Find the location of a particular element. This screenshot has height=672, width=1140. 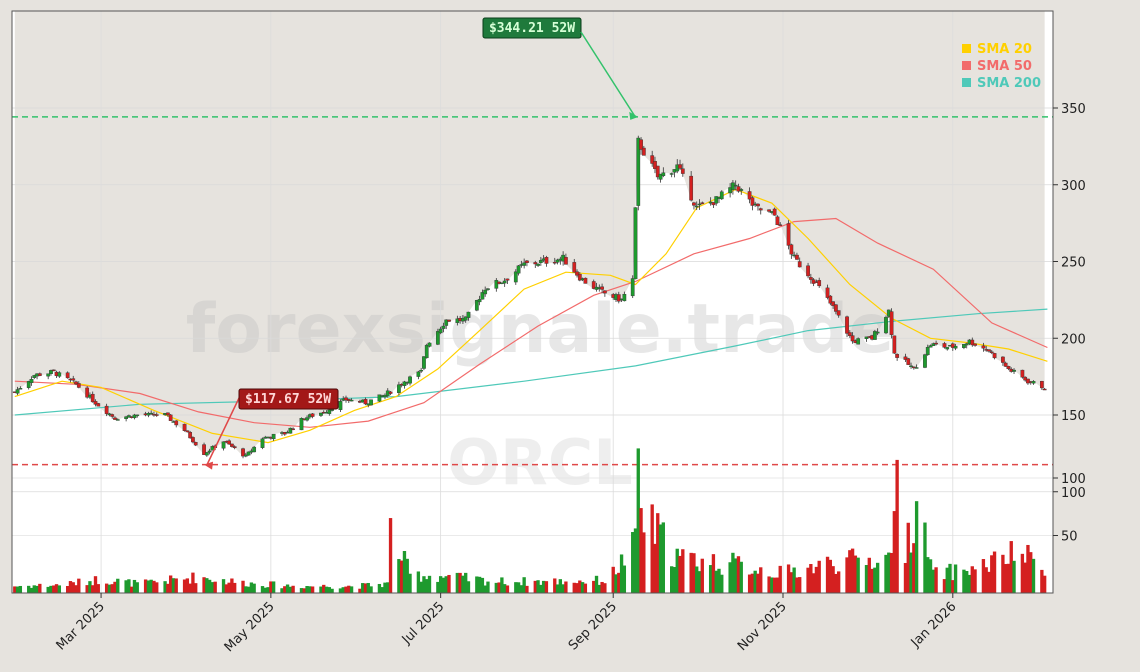

high-52w-label-box is located at coordinates (532, 28).